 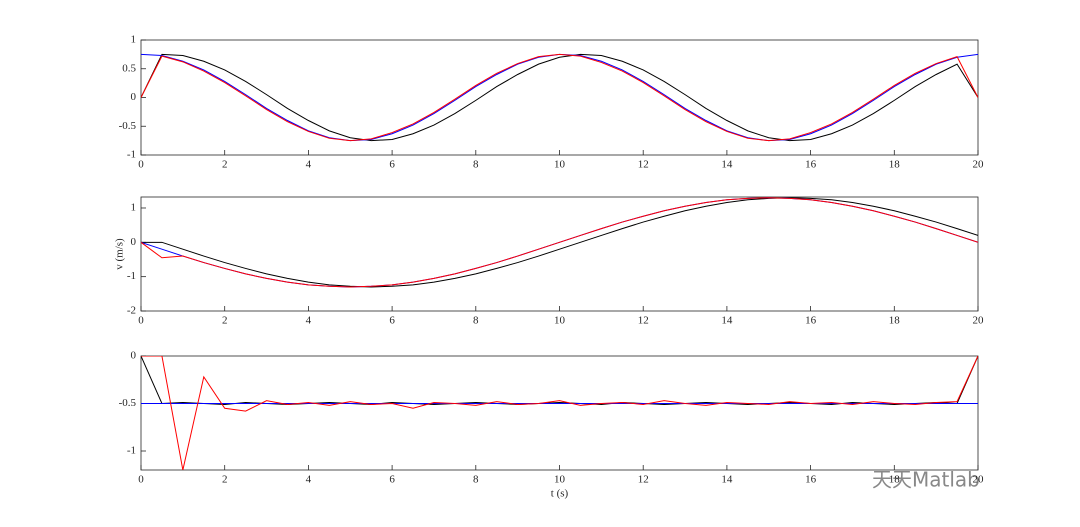 I want to click on watermark: 天天Matlab, so click(x=926, y=480).